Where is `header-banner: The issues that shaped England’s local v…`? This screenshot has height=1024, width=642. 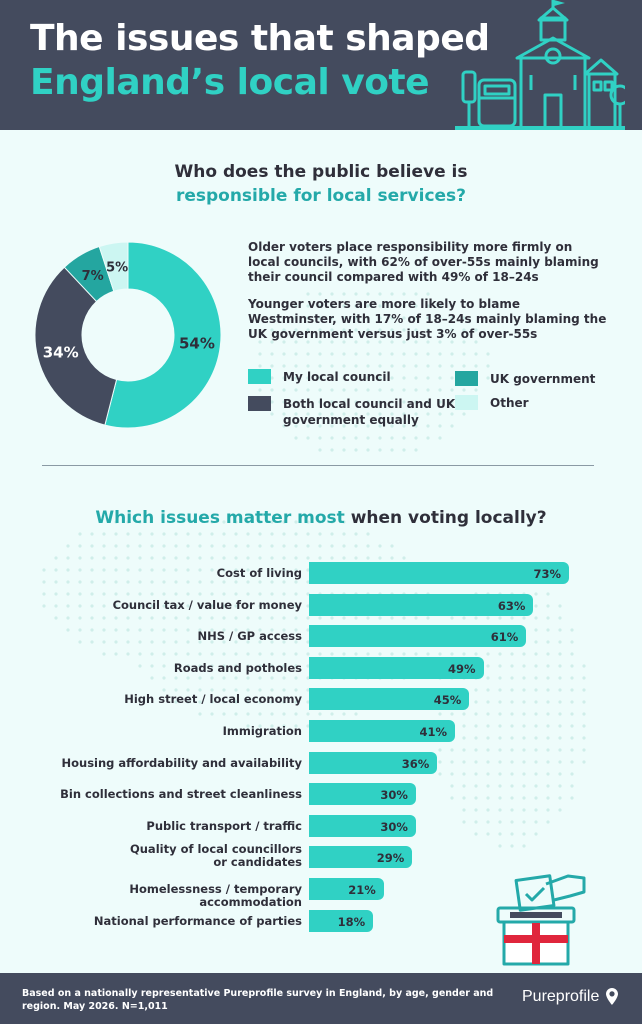
header-banner: The issues that shaped England’s local v… is located at coordinates (321, 65).